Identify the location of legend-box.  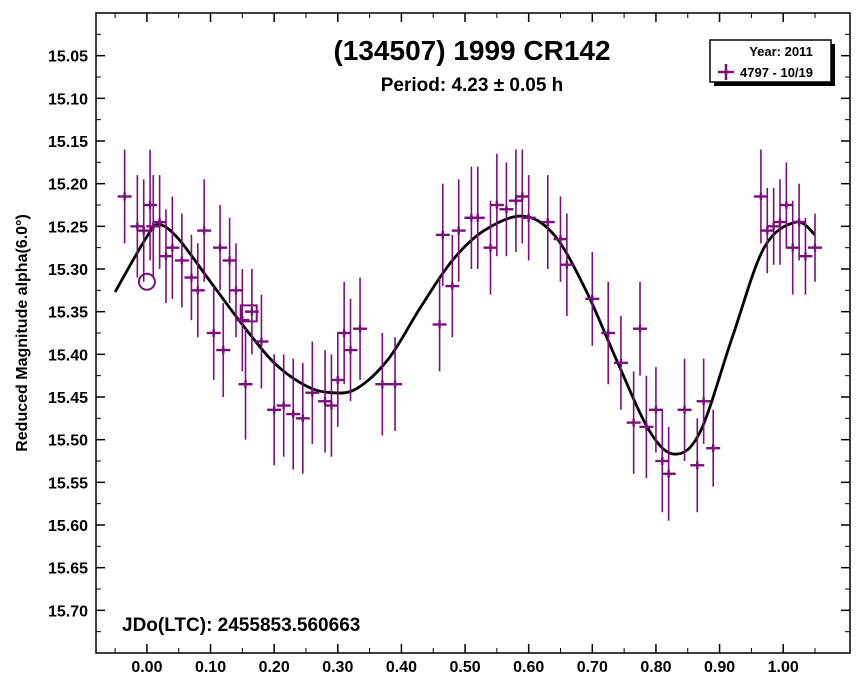
(770, 61).